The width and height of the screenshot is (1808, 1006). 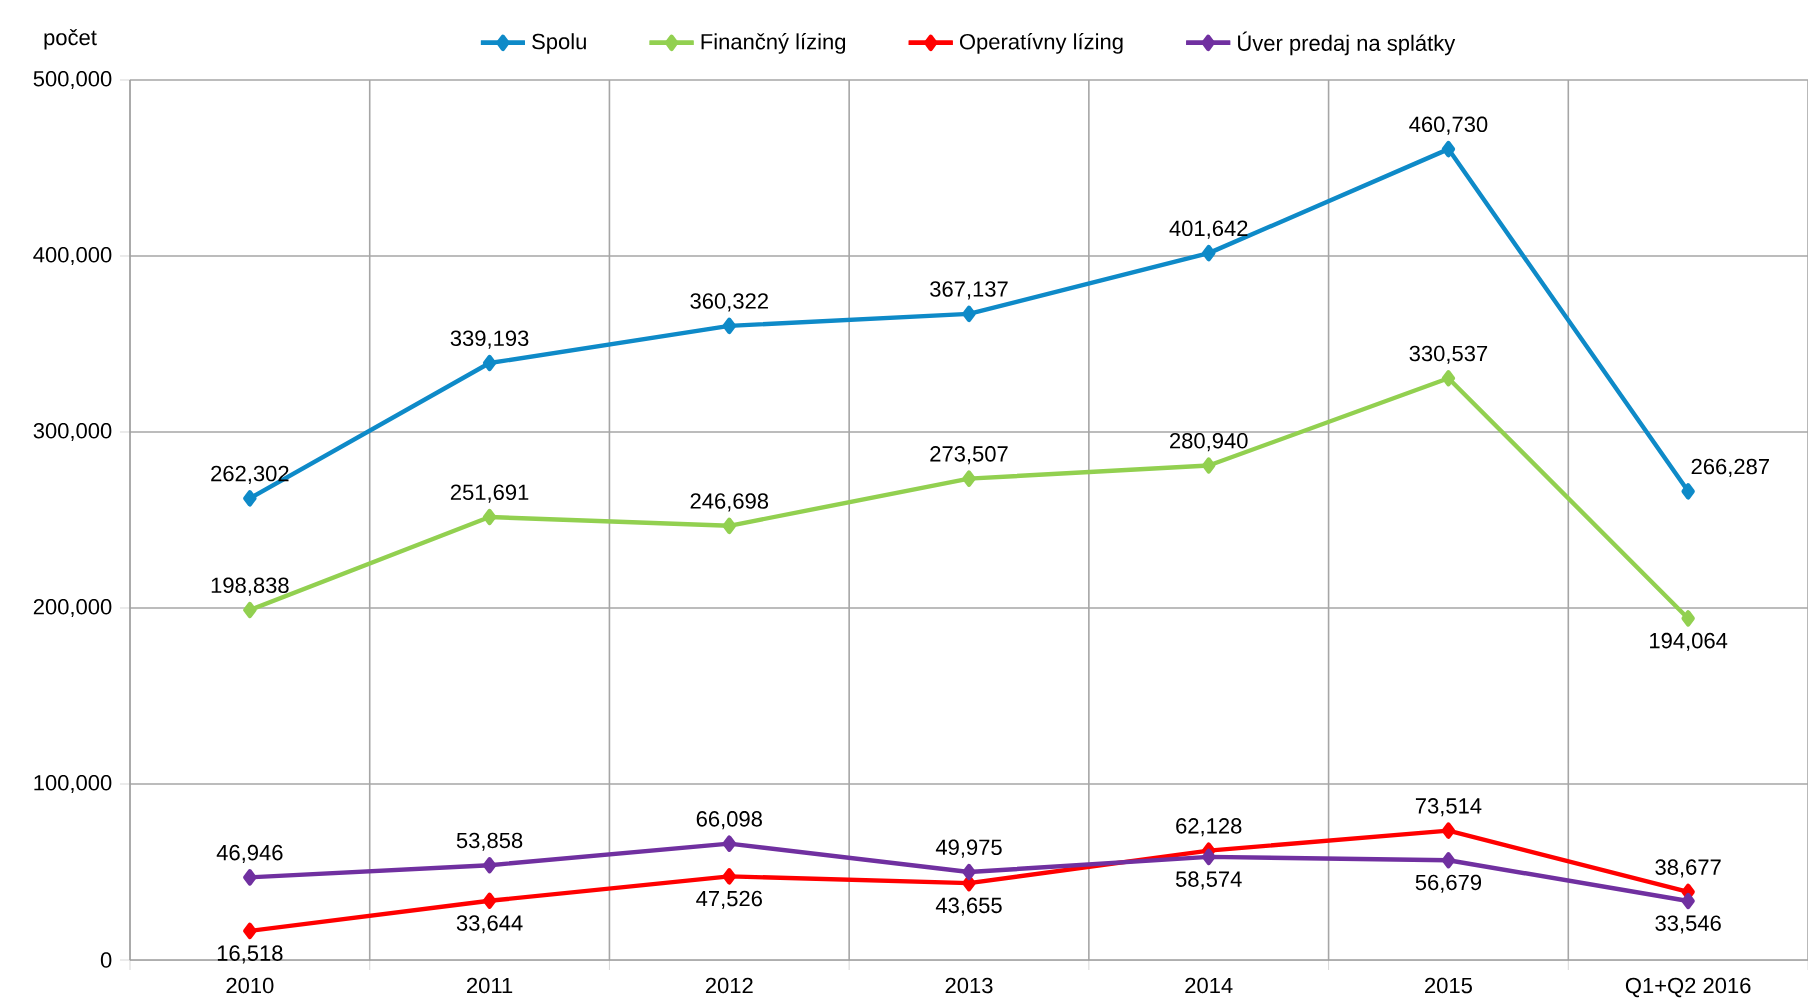 What do you see at coordinates (72, 608) in the screenshot?
I see `y-tick-label: 200,000` at bounding box center [72, 608].